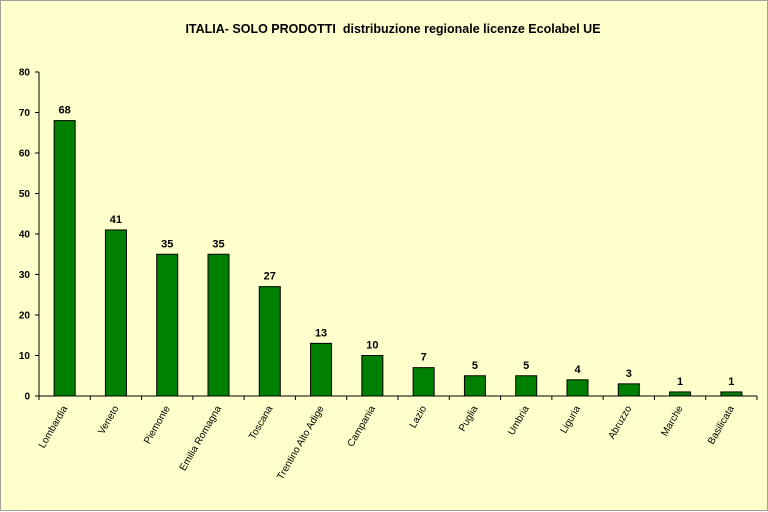 The image size is (768, 512). I want to click on x-tick-label: Piemonte, so click(157, 425).